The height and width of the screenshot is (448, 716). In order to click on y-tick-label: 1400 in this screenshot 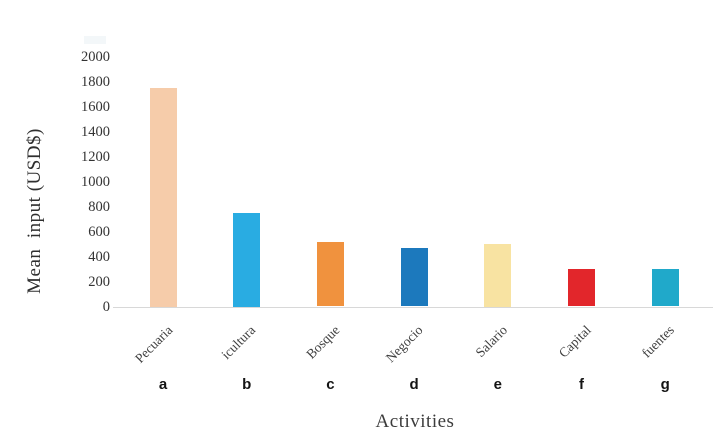, I will do `click(95, 131)`.